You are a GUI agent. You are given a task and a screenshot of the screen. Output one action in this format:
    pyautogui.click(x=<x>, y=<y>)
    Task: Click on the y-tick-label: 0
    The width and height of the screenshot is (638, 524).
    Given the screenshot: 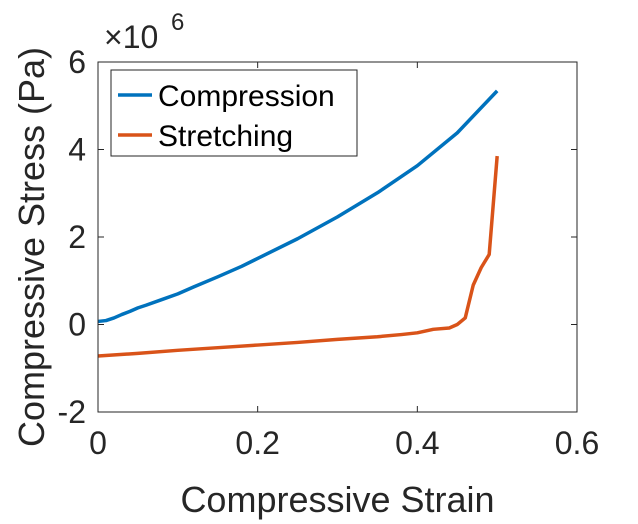 What is the action you would take?
    pyautogui.click(x=77, y=325)
    